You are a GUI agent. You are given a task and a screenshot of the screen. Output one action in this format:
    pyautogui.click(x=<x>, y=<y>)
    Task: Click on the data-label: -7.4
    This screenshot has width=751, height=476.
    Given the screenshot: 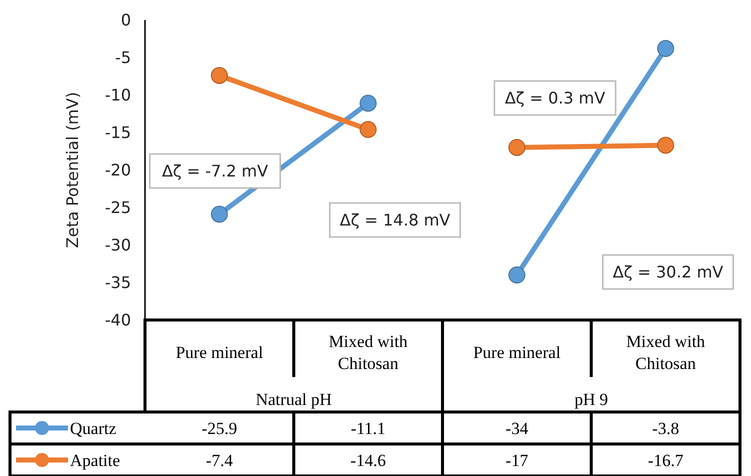 What is the action you would take?
    pyautogui.click(x=220, y=460)
    